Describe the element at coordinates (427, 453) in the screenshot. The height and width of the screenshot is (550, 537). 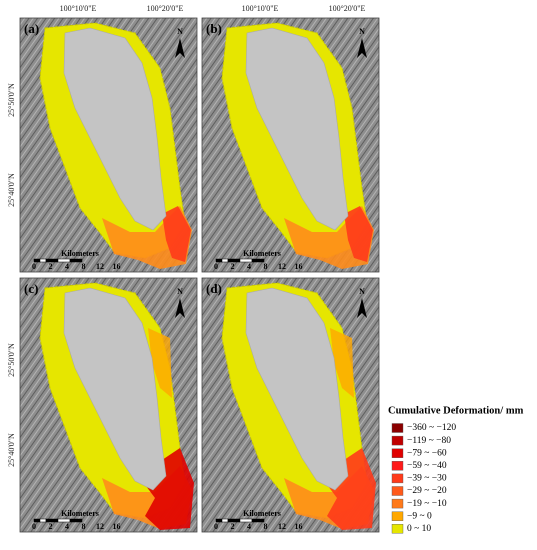
I see `legend-label: −79 ~ −60` at that location.